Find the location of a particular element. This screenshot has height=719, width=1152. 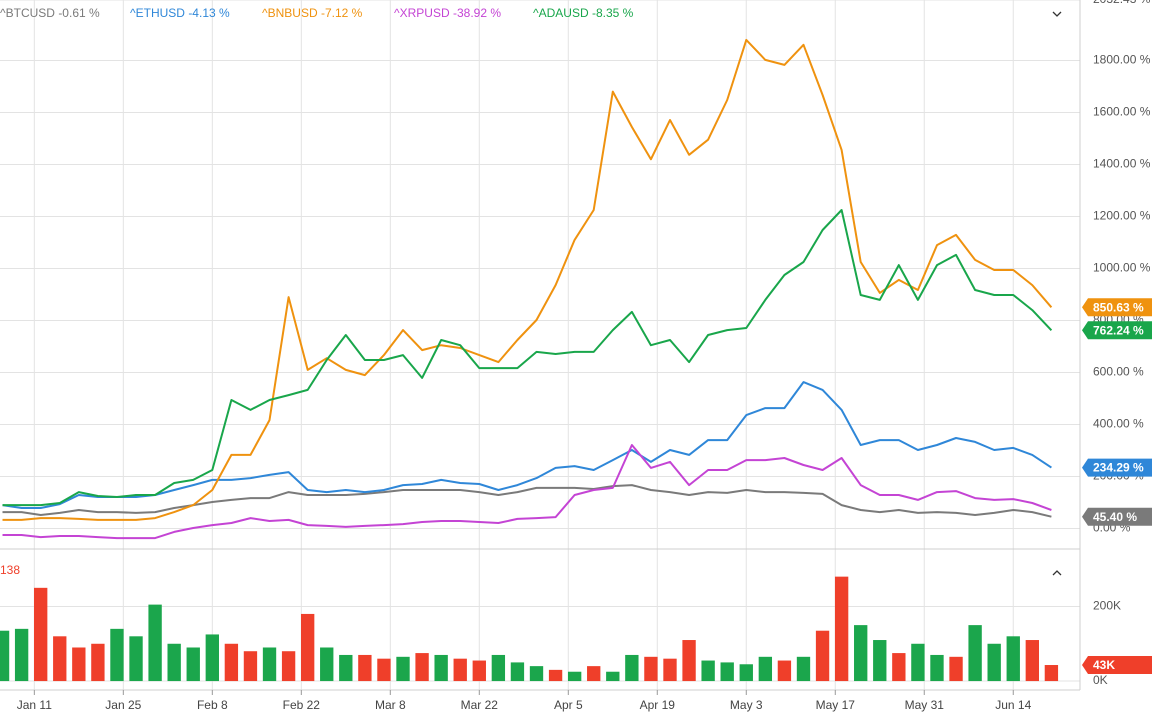

y-tick-label: 0K is located at coordinates (1100, 680).